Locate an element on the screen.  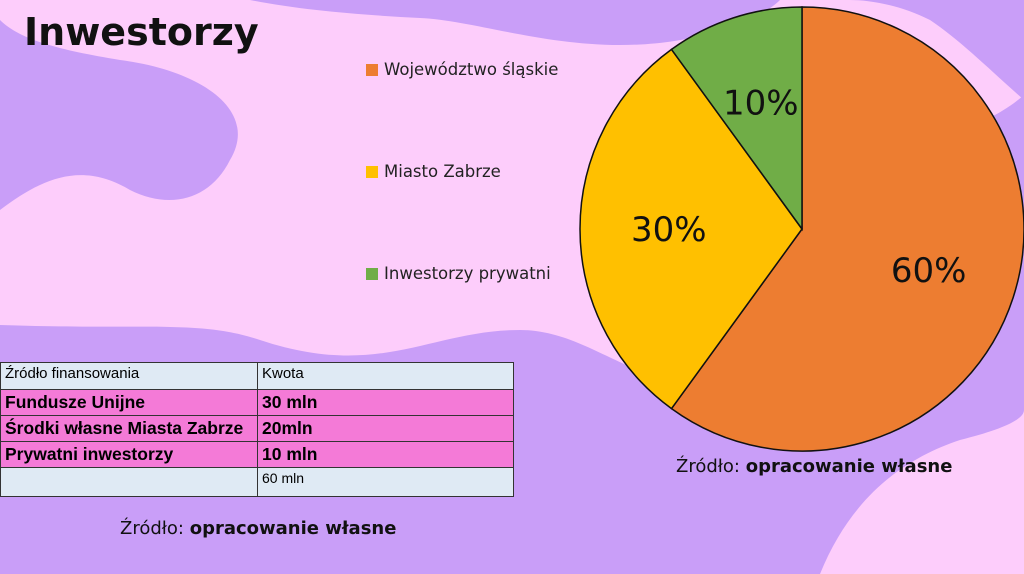
cell-amount: 10 mln is located at coordinates (385, 454).